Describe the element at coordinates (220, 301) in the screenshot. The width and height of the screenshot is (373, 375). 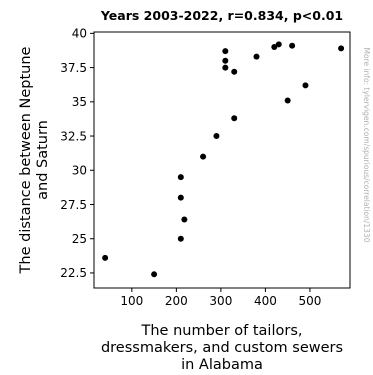
I see `x-tick-label: 300` at that location.